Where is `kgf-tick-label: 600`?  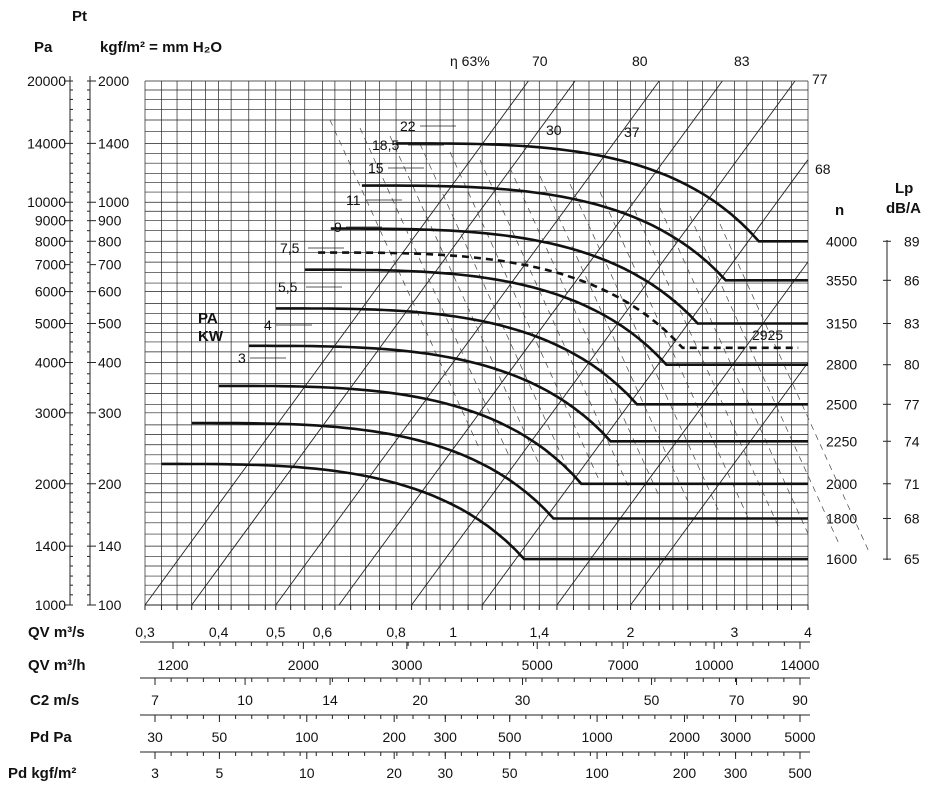 kgf-tick-label: 600 is located at coordinates (110, 292).